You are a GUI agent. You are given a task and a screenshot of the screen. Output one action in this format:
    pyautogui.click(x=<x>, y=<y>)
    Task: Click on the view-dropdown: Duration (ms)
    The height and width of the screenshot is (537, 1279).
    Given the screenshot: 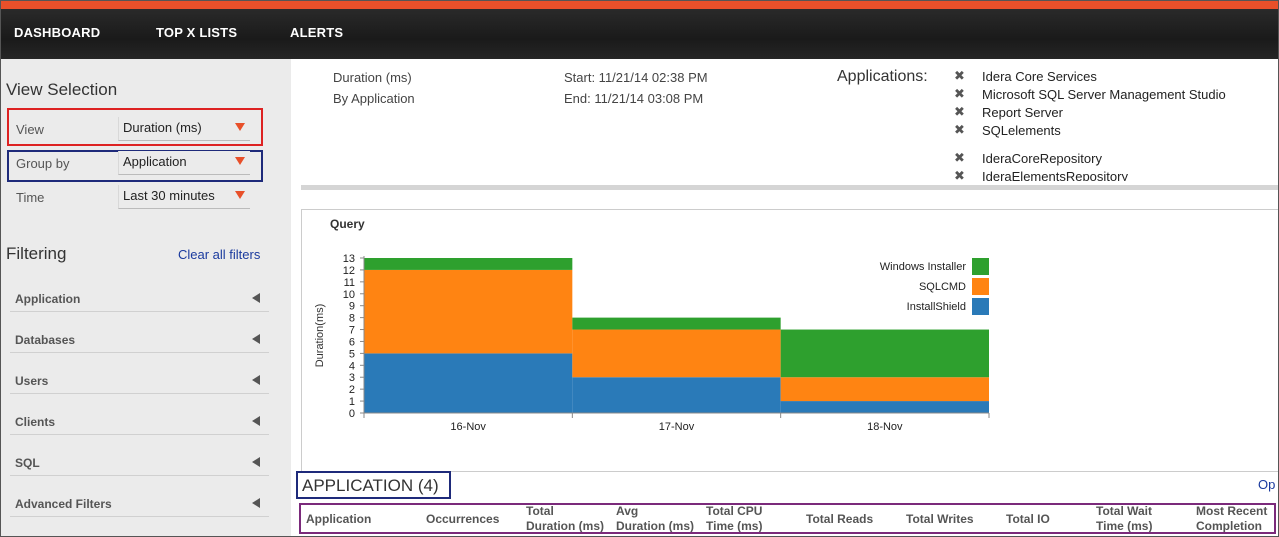 What is the action you would take?
    pyautogui.click(x=184, y=129)
    